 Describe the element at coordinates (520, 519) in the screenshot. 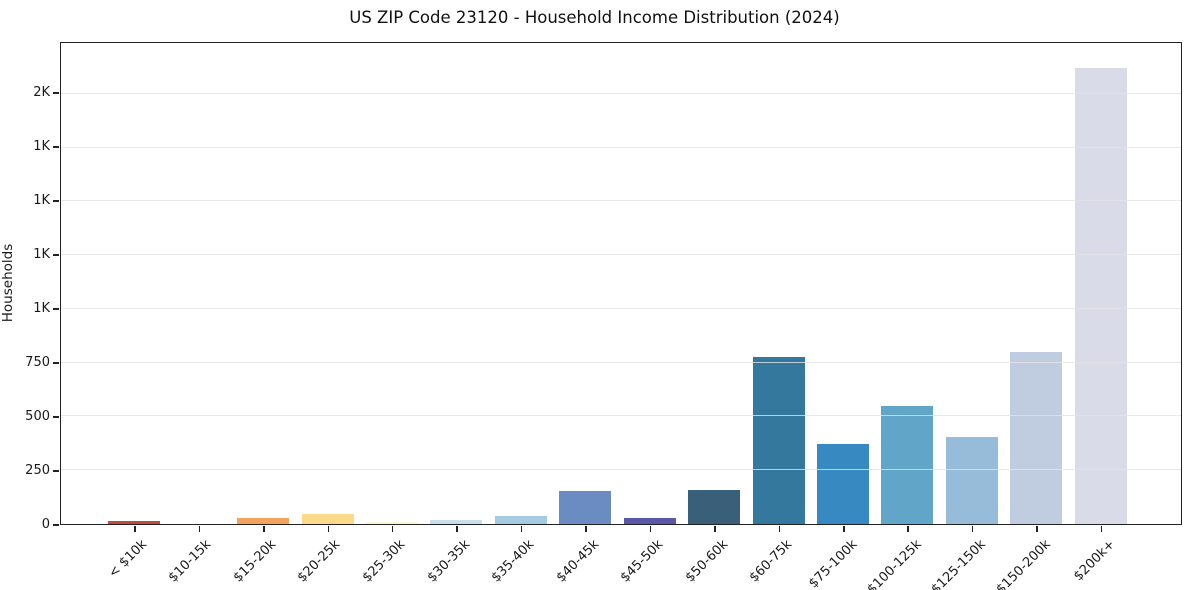

I see `bar-35-40k` at that location.